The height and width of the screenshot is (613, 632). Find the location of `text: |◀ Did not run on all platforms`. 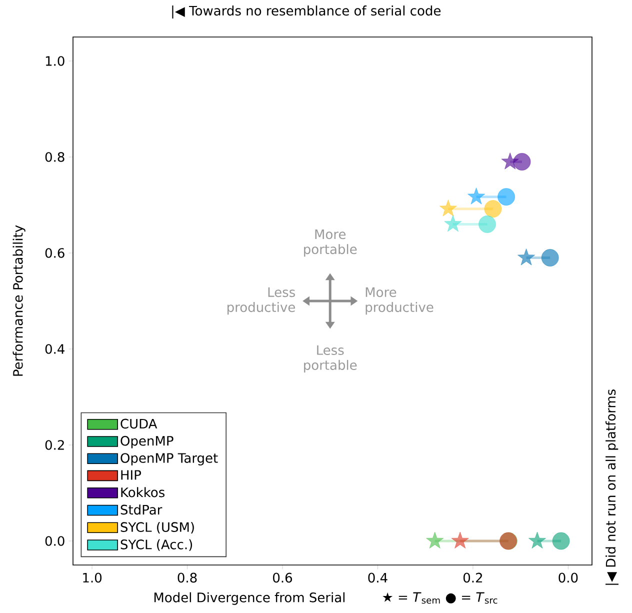

text: |◀ Did not run on all platforms is located at coordinates (612, 487).